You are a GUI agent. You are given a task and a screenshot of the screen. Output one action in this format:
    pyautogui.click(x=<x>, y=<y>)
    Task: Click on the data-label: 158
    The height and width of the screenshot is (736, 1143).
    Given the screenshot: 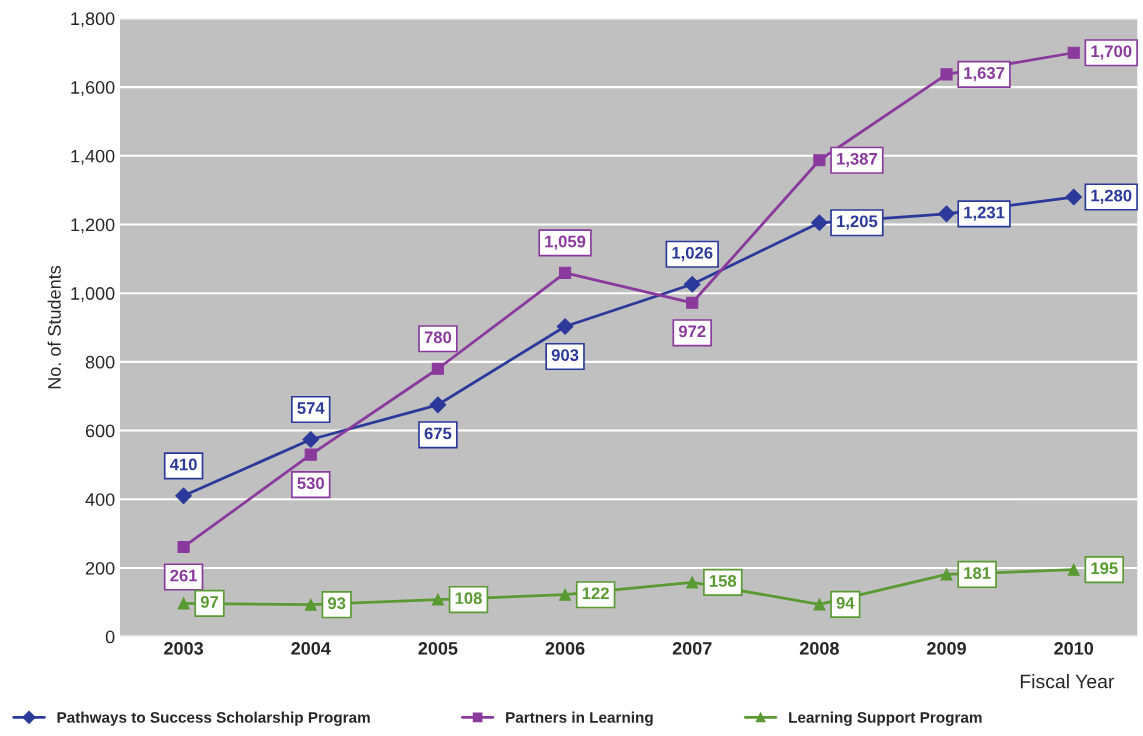 What is the action you would take?
    pyautogui.click(x=723, y=581)
    